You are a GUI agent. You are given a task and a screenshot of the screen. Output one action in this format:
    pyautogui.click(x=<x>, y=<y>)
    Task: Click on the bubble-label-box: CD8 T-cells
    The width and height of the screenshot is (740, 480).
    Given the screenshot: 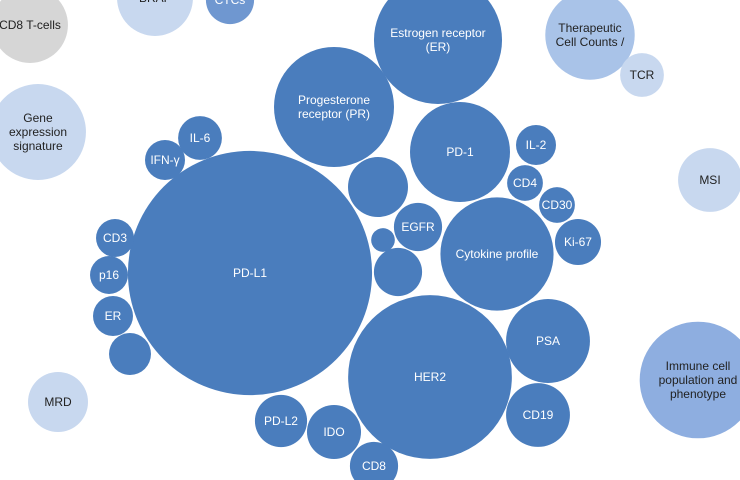 What is the action you would take?
    pyautogui.click(x=30, y=24)
    